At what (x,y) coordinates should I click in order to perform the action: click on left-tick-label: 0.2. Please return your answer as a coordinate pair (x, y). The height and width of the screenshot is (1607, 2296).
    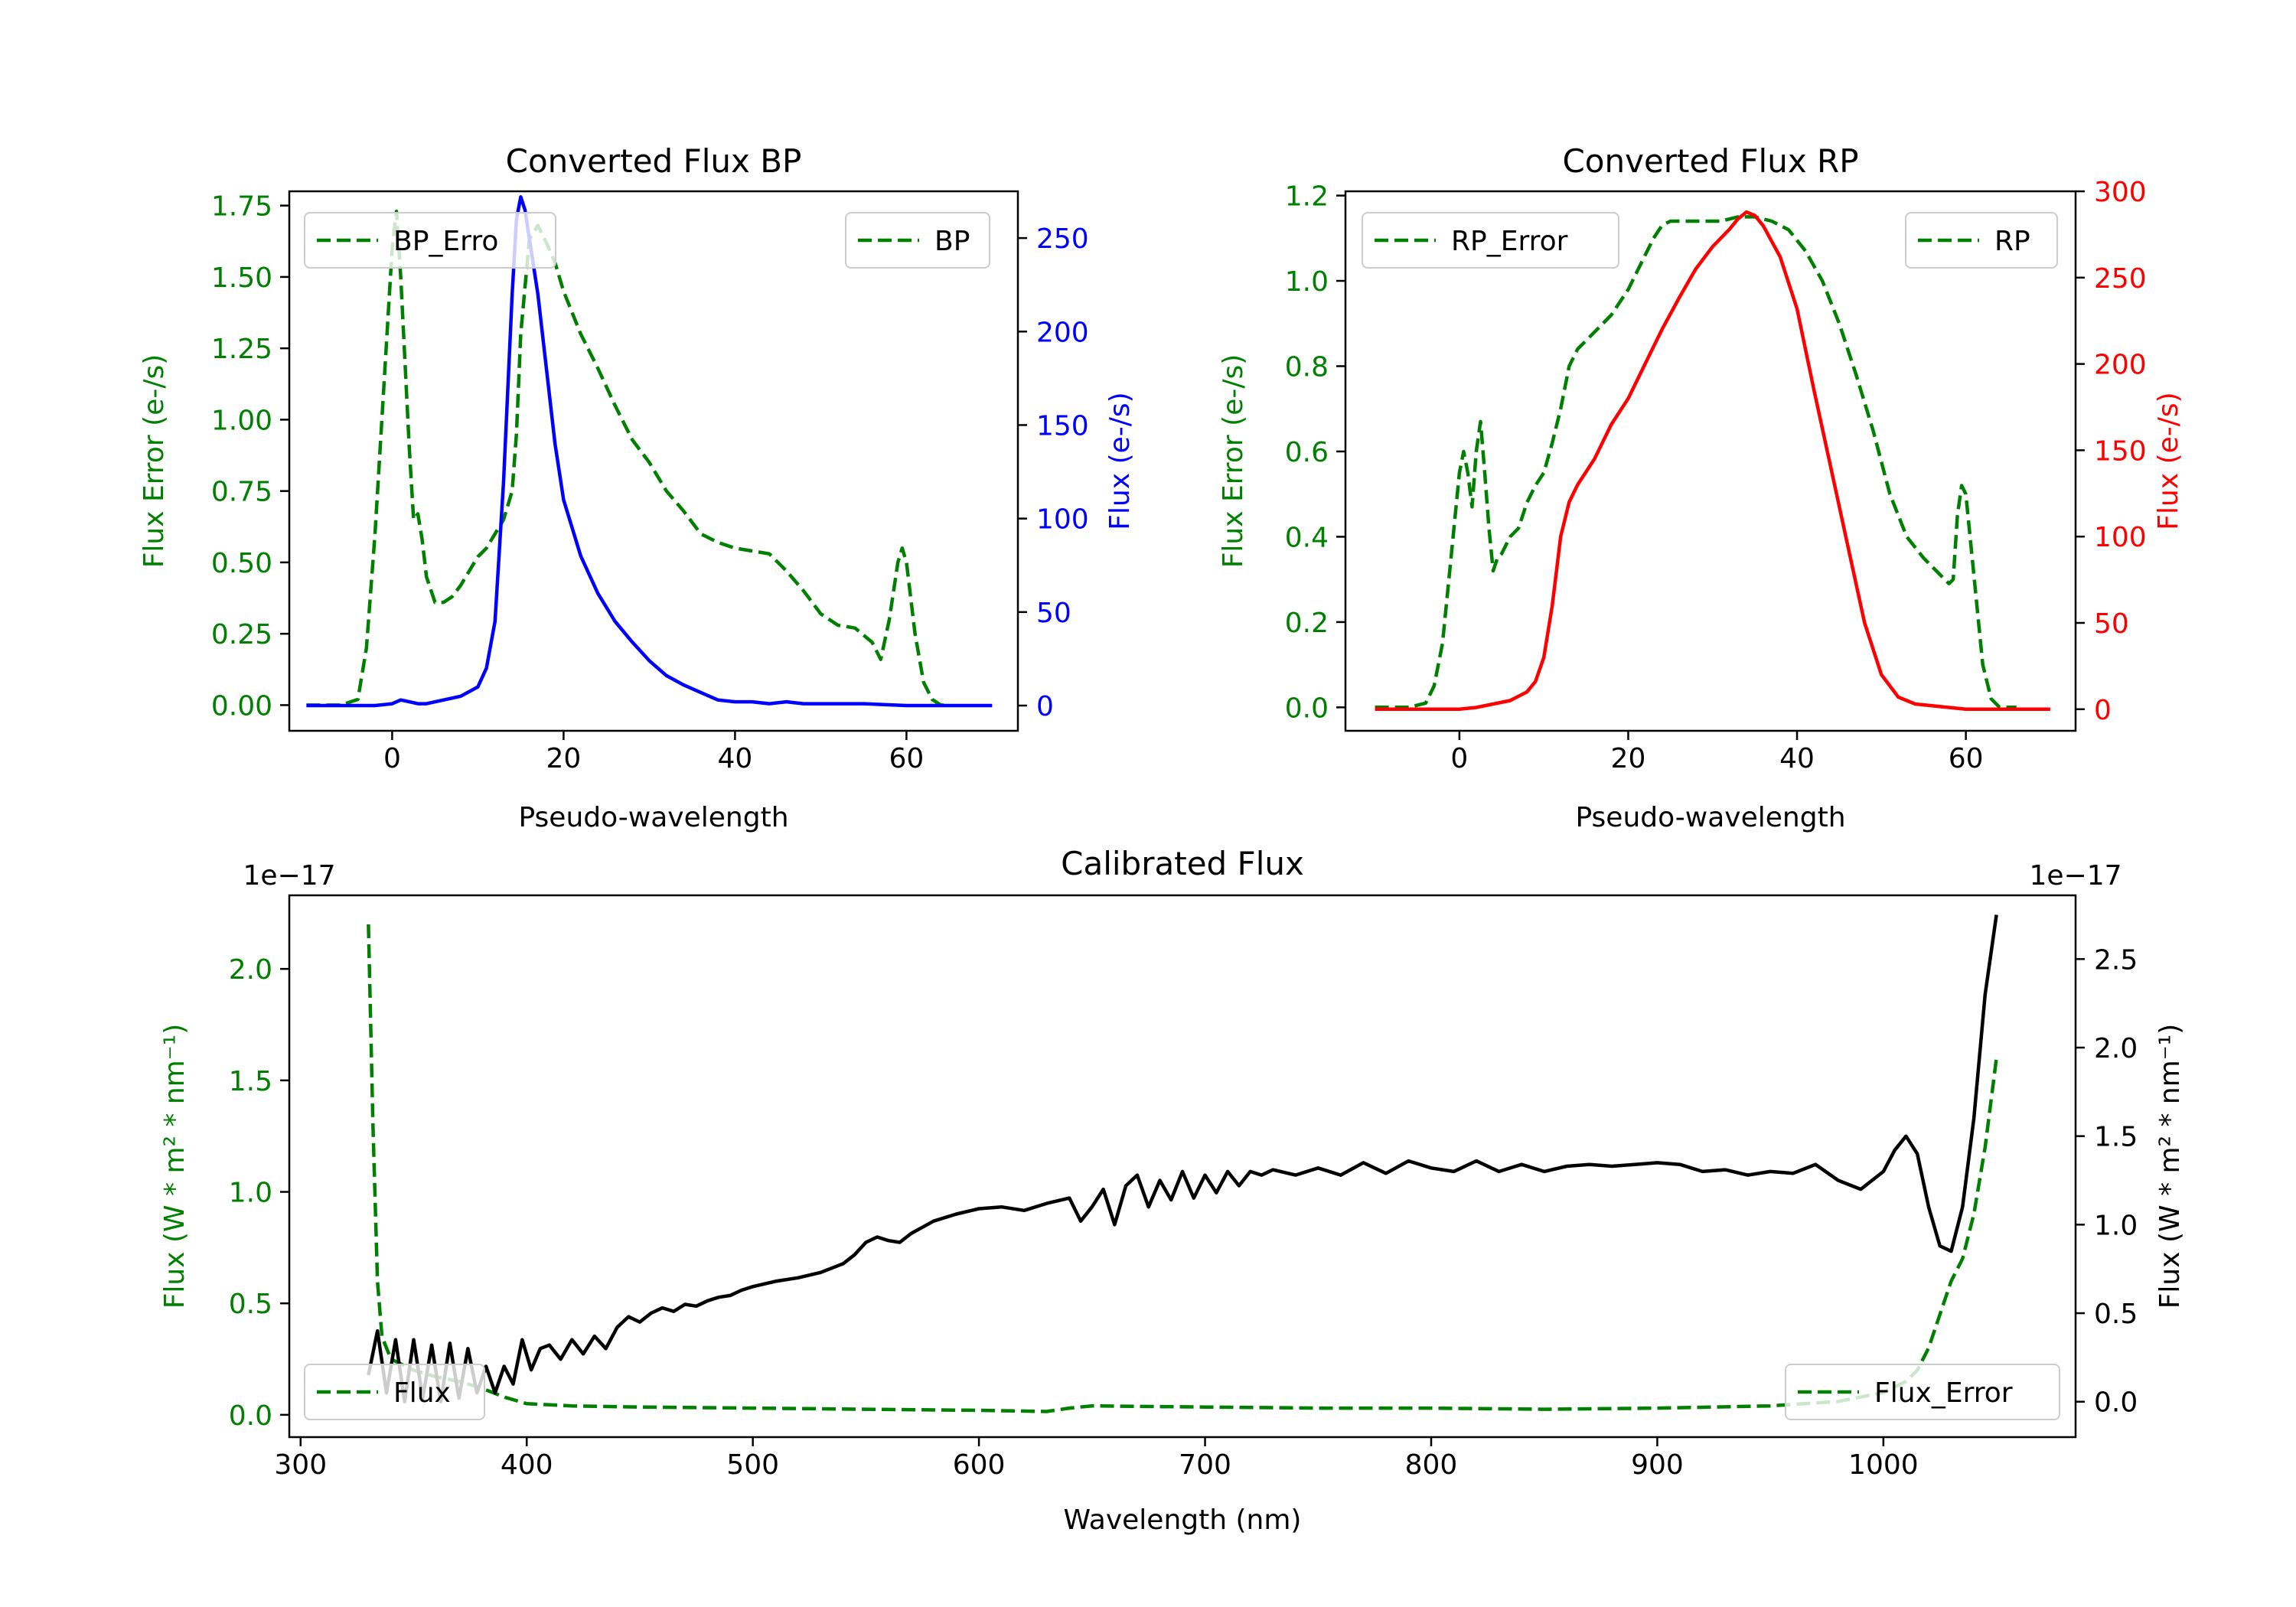
    Looking at the image, I should click on (1307, 623).